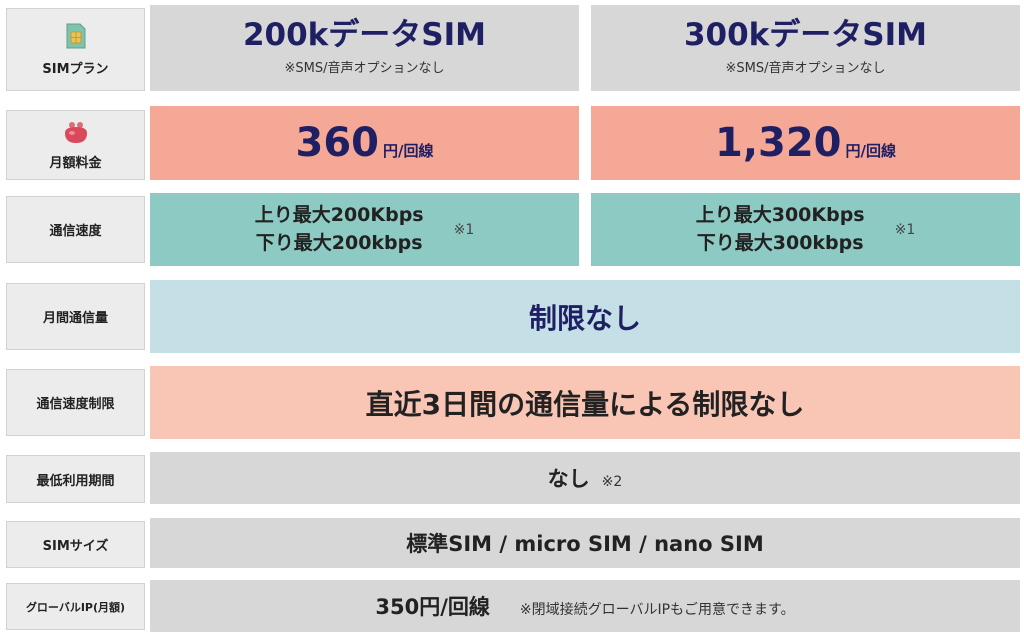  What do you see at coordinates (339, 214) in the screenshot?
I see `plan-1-upload-speed: 上り最大200Kbps` at bounding box center [339, 214].